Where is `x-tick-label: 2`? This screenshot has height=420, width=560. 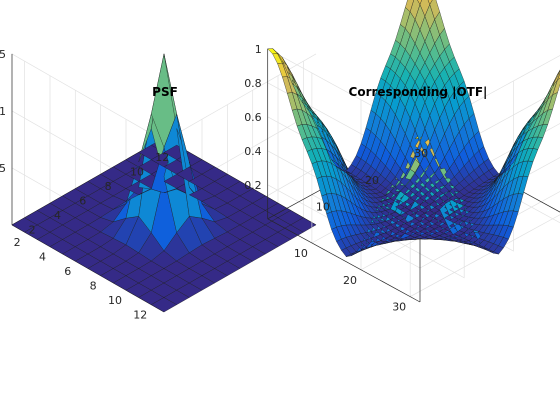 x-tick-label: 2 is located at coordinates (32, 230).